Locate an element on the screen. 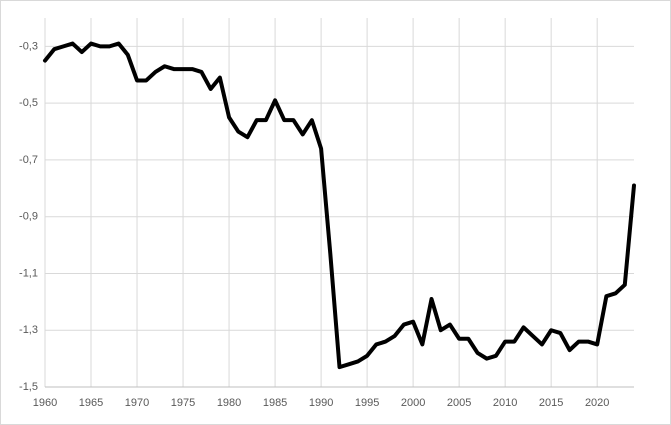  x-tick-label: 2000 is located at coordinates (413, 403).